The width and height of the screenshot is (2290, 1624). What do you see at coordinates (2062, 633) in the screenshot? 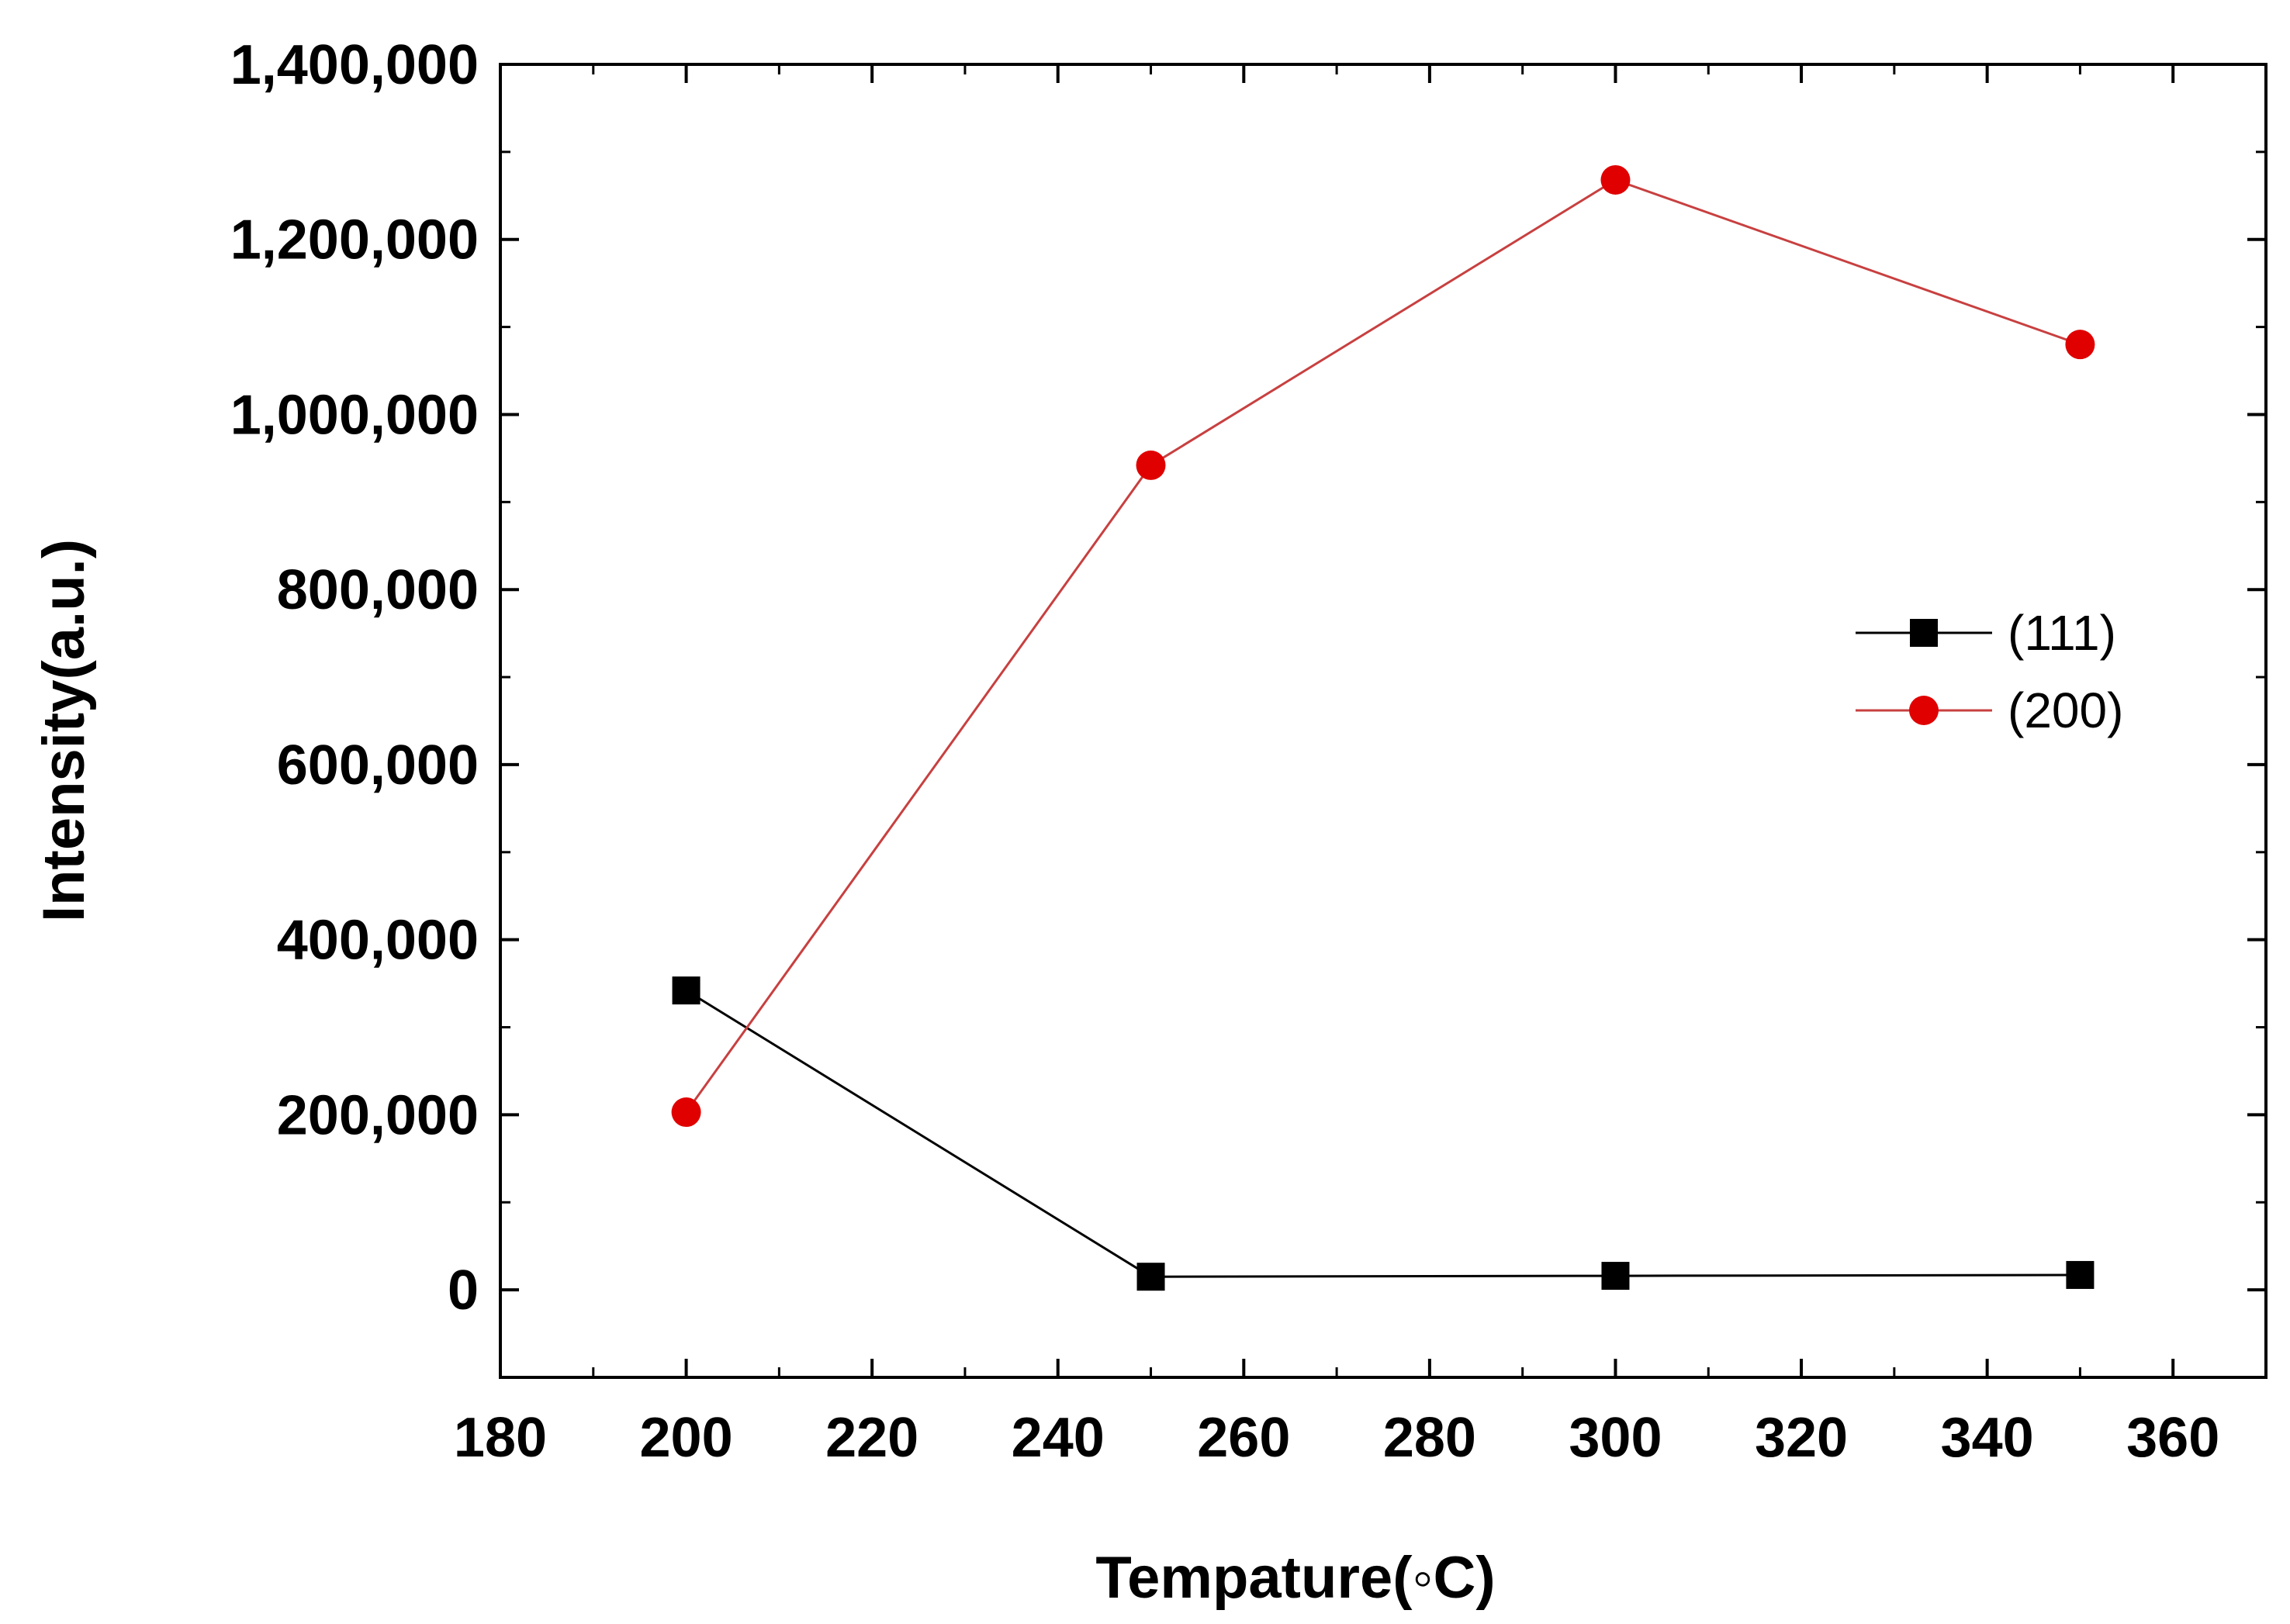
I see `legend-label-111: (111)` at bounding box center [2062, 633].